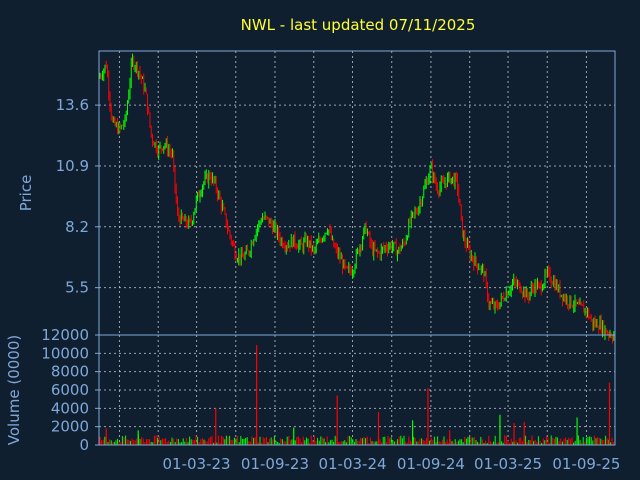  I want to click on volume-y-tick-label: 12000, so click(65, 335).